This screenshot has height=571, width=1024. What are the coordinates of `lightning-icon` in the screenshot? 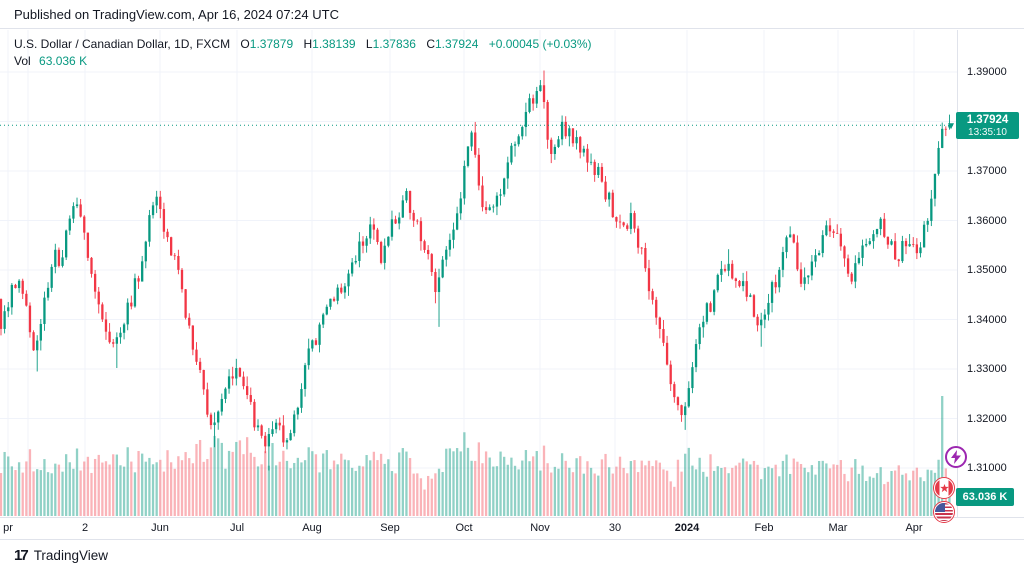 It's located at (956, 457).